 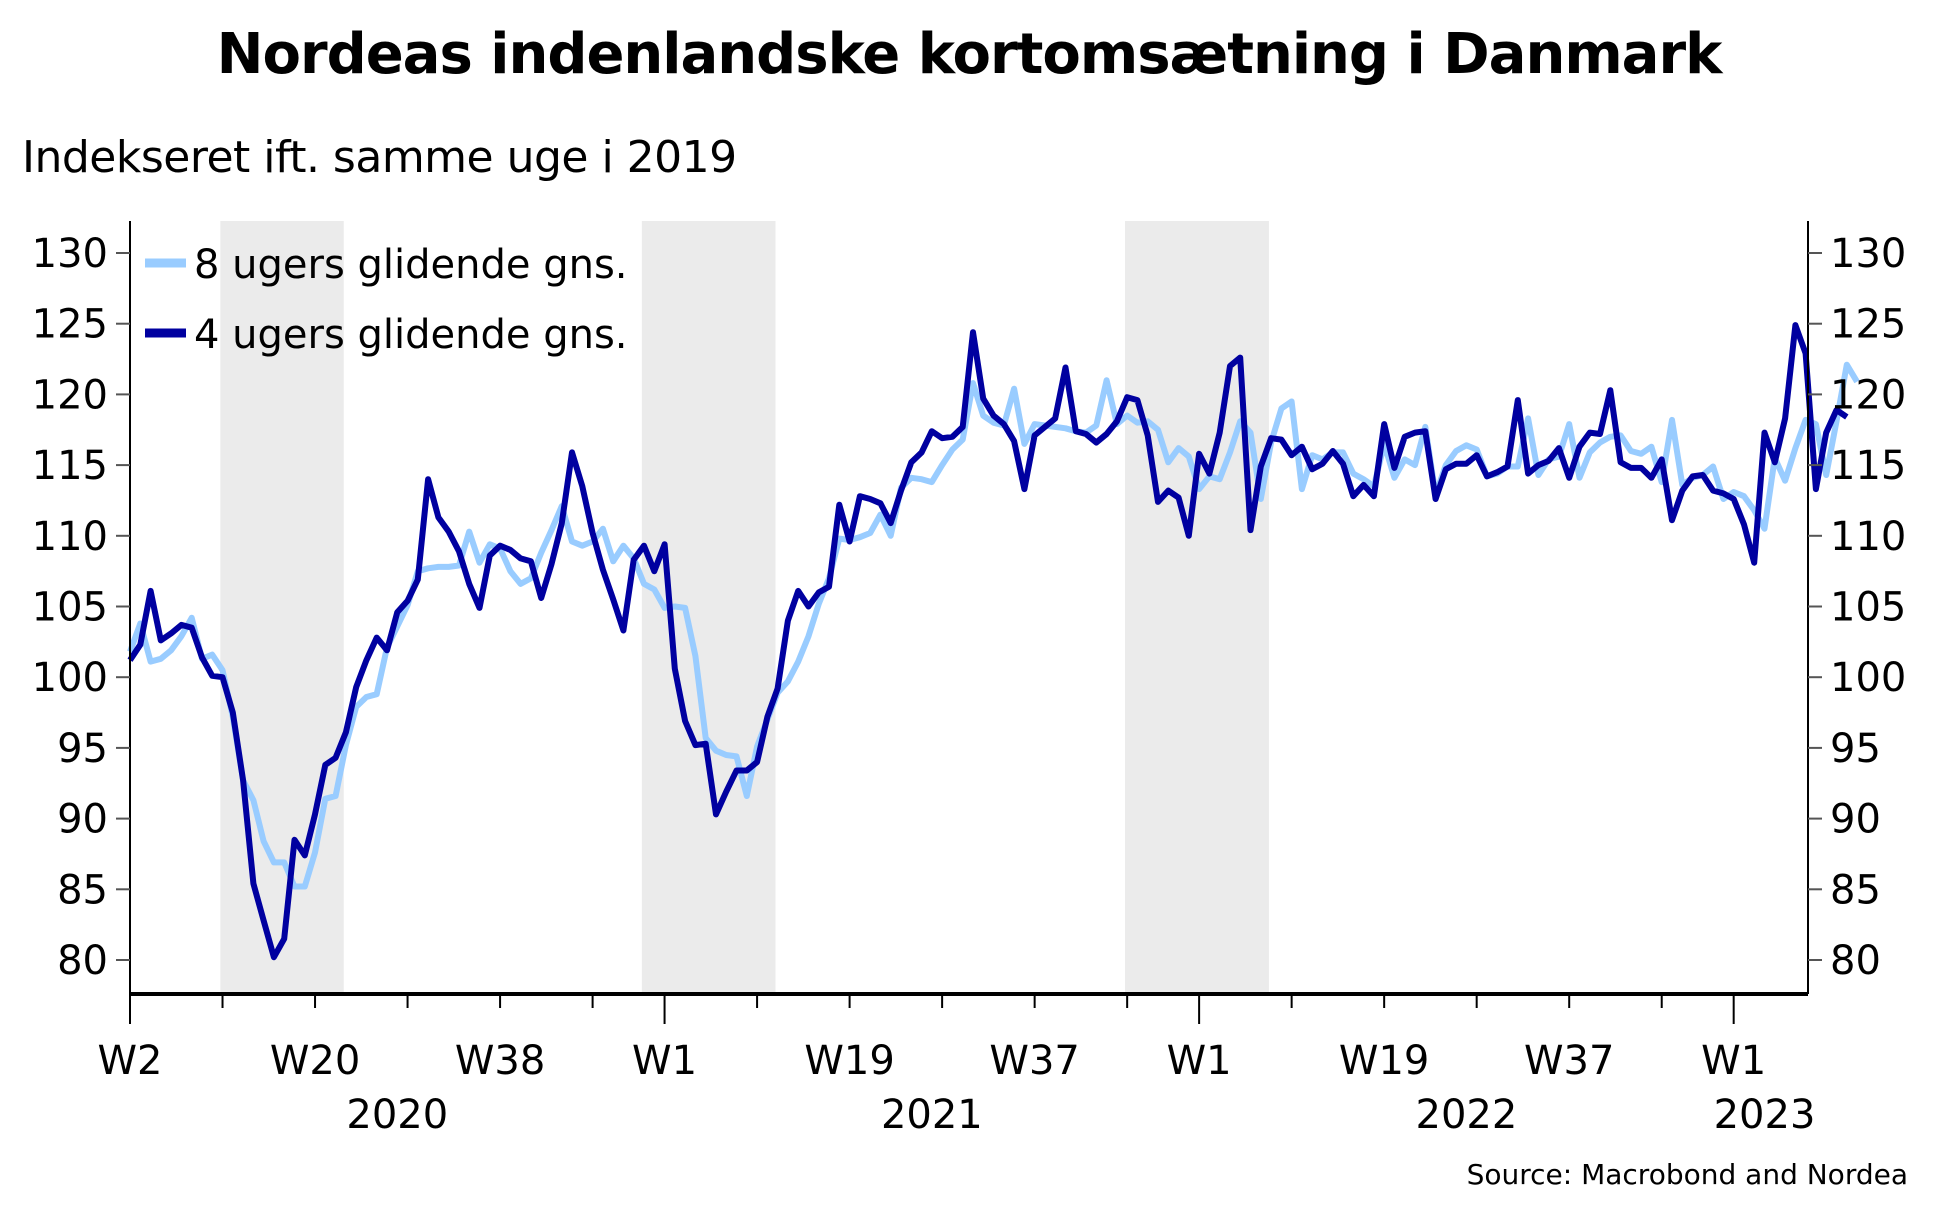 I want to click on x-tick-label: W20, so click(x=315, y=1061).